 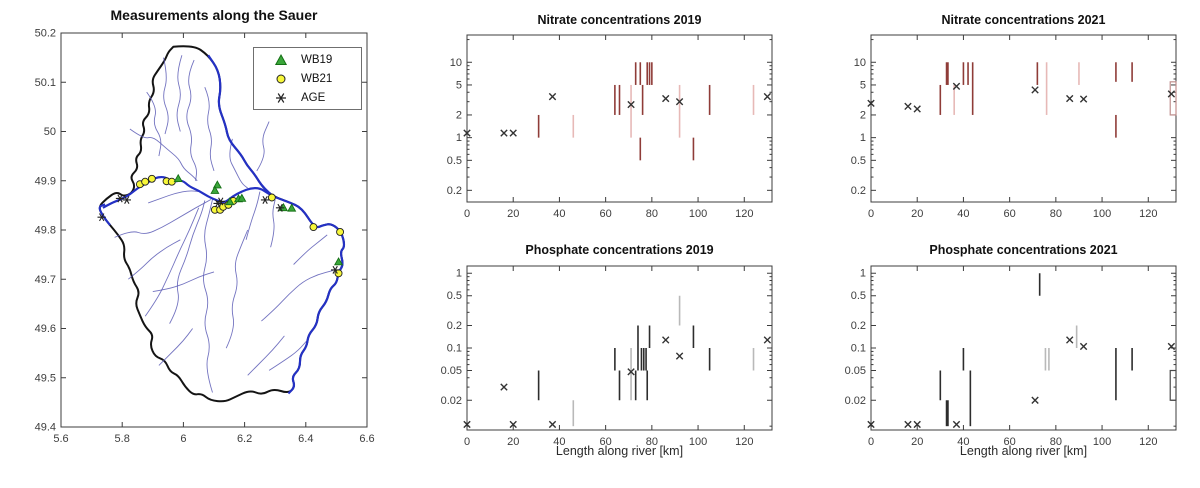 I want to click on y-tick-label: 49.9, so click(x=45, y=181).